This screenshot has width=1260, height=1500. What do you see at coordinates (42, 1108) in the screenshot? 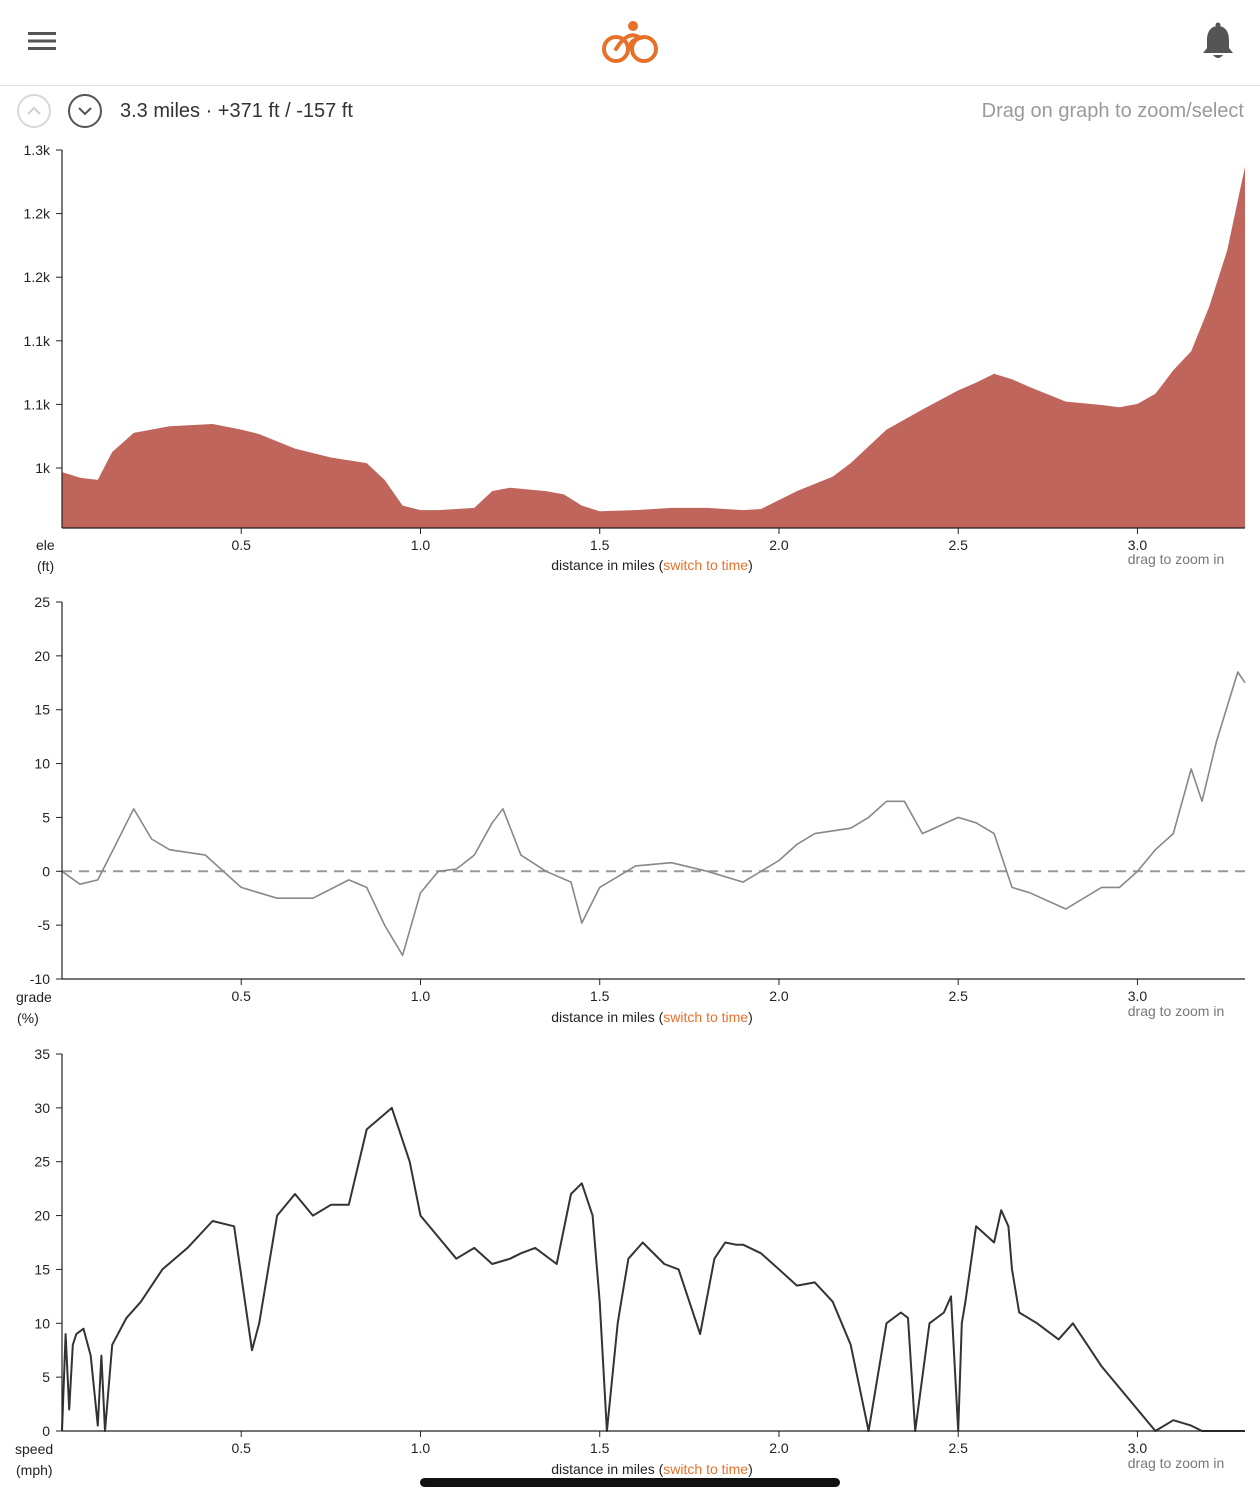
I see `y-tick-label: 30` at bounding box center [42, 1108].